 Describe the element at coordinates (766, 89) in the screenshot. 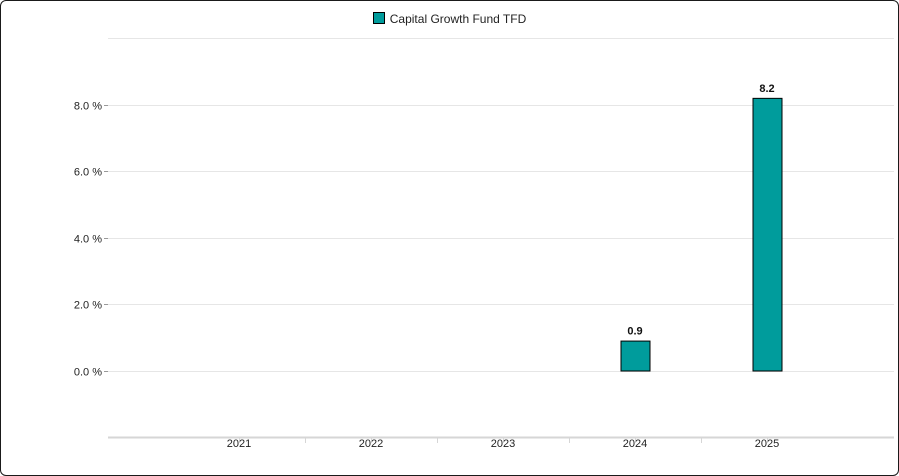

I see `data-label: 8.2` at that location.